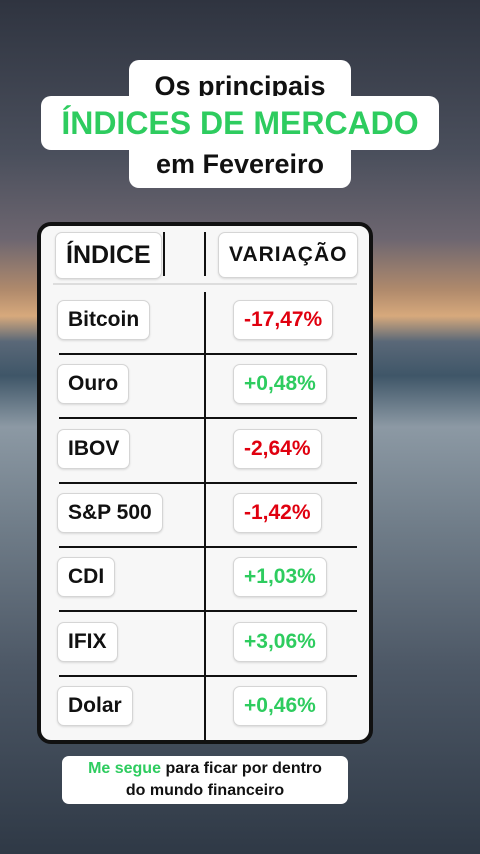 The image size is (480, 854). What do you see at coordinates (277, 512) in the screenshot?
I see `variation: -1,42%` at bounding box center [277, 512].